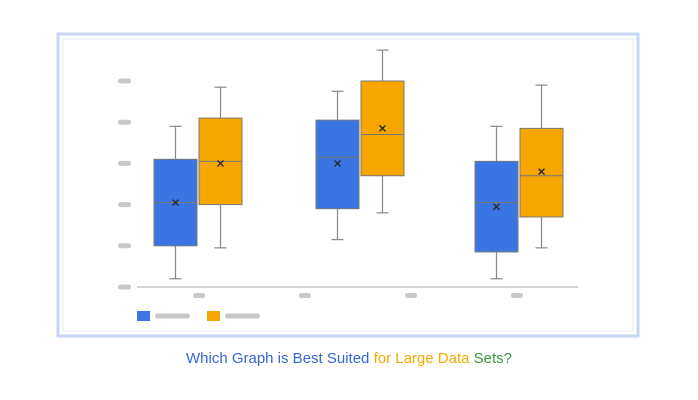  What do you see at coordinates (493, 358) in the screenshot?
I see `title-part: Sets?` at bounding box center [493, 358].